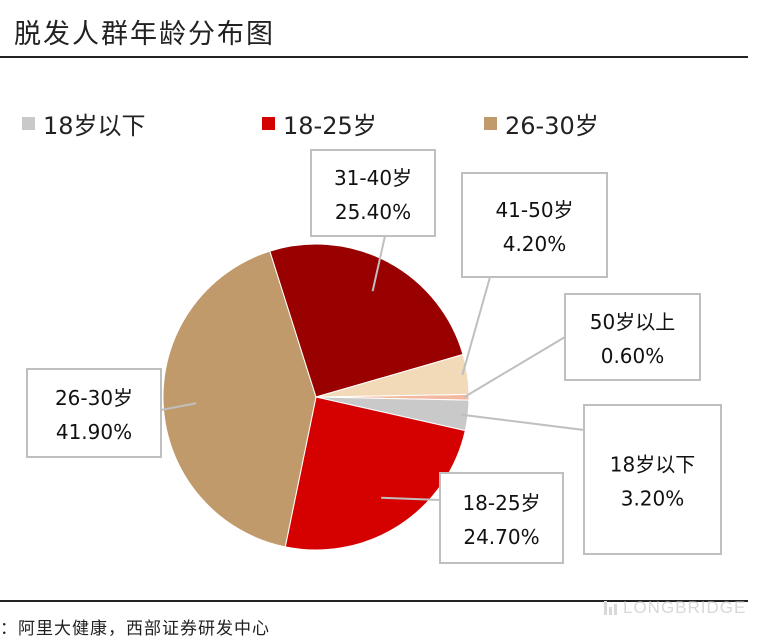  What do you see at coordinates (373, 178) in the screenshot?
I see `callout-label-31-40: 31-40岁` at bounding box center [373, 178].